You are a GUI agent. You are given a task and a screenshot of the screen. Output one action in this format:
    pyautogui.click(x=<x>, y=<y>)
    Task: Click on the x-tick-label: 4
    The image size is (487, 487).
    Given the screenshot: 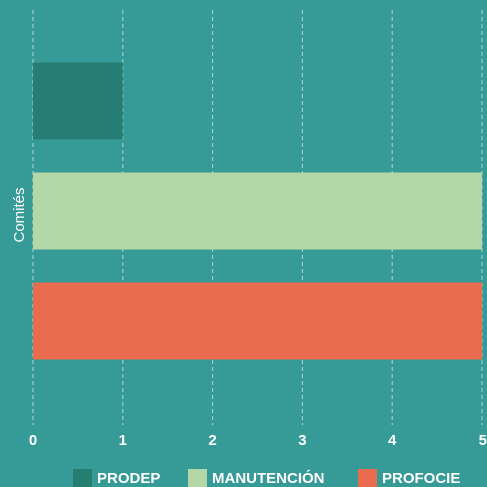 What is the action you would take?
    pyautogui.click(x=392, y=440)
    